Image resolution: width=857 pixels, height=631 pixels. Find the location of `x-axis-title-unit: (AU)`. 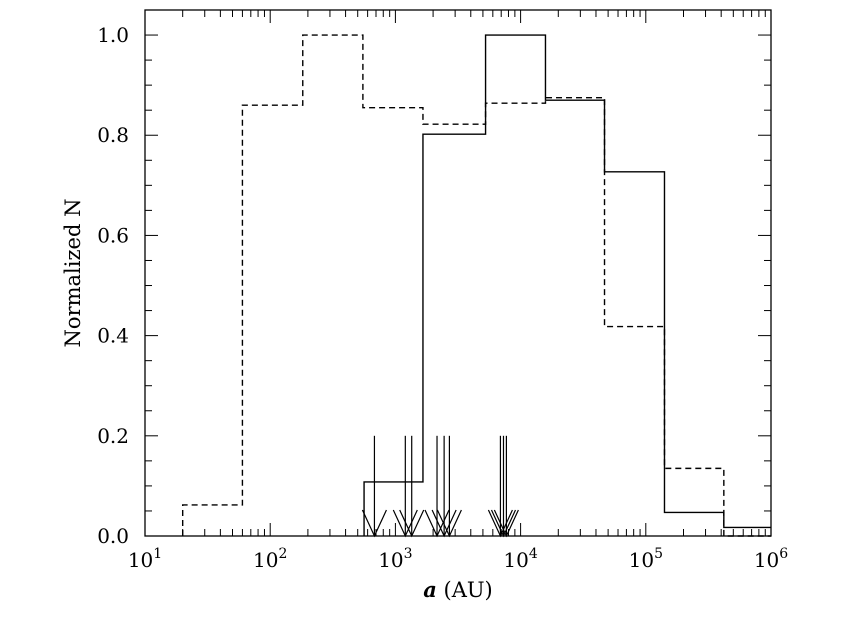

x-axis-title-unit: (AU) is located at coordinates (465, 590).